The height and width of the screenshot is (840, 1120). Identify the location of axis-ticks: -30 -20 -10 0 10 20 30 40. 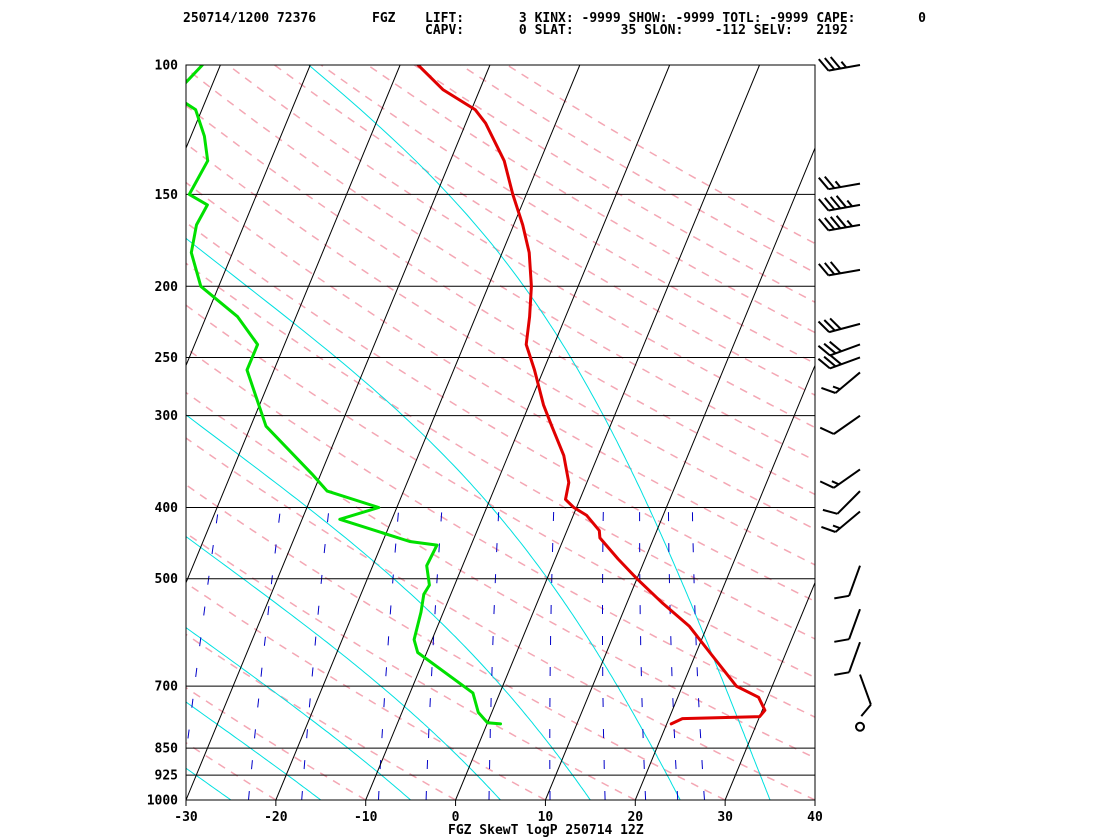
(498, 812).